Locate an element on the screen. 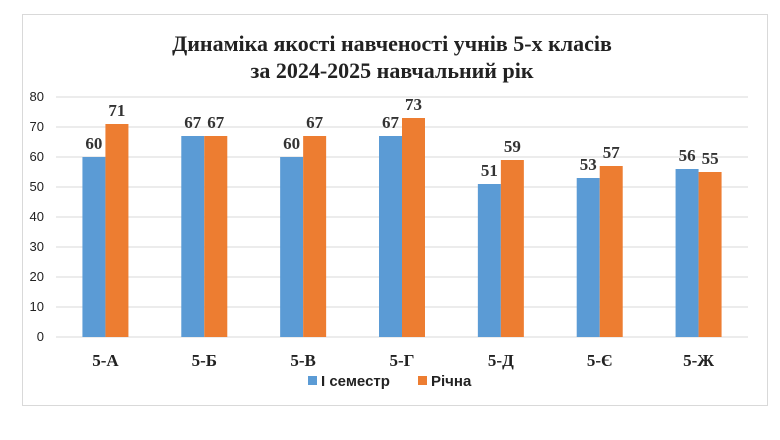 This screenshot has height=440, width=780. x-category-label: 5-Г is located at coordinates (402, 360).